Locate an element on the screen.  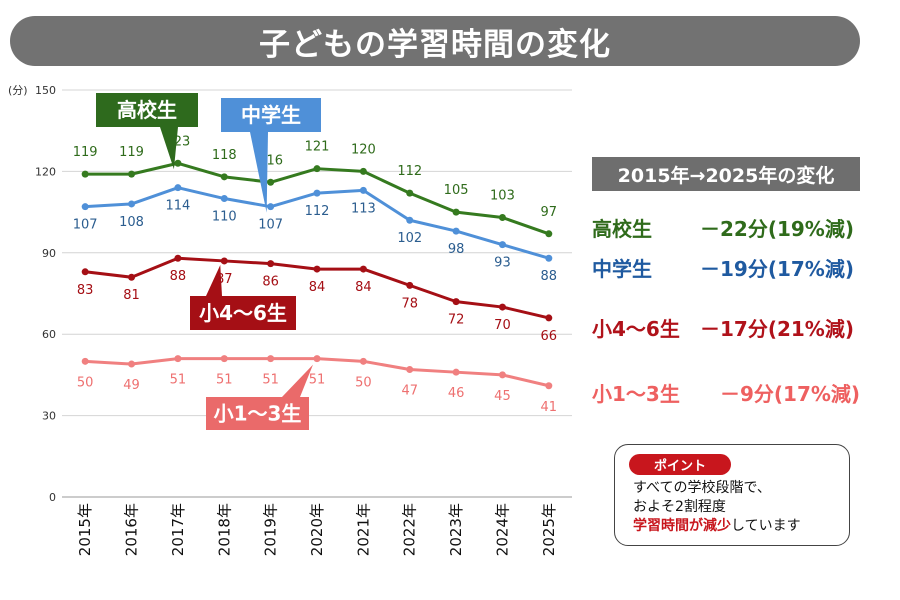
point-text: すべての学校段階で、 およそ2割程度 学習時間が減少しています is located at coordinates (717, 507).